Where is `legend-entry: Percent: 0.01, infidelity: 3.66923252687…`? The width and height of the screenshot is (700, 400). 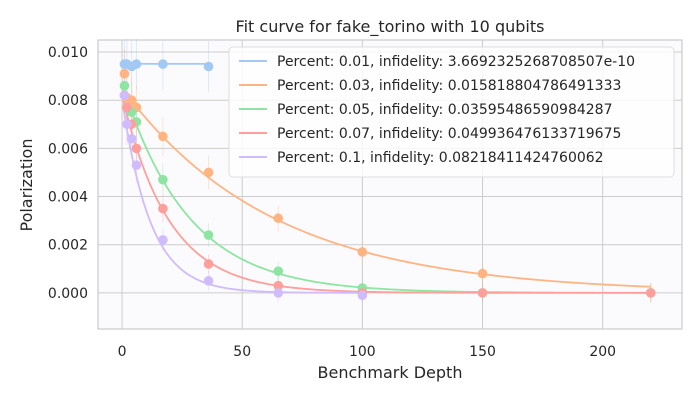
legend-entry: Percent: 0.01, infidelity: 3.66923252687… is located at coordinates (456, 62).